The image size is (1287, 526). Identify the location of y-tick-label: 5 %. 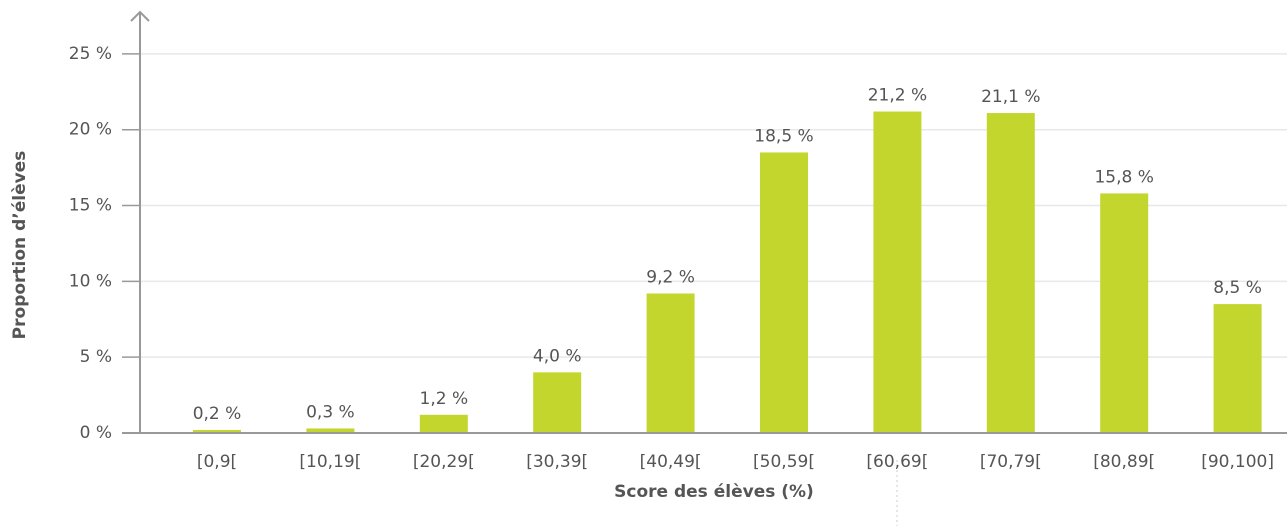
(96, 357).